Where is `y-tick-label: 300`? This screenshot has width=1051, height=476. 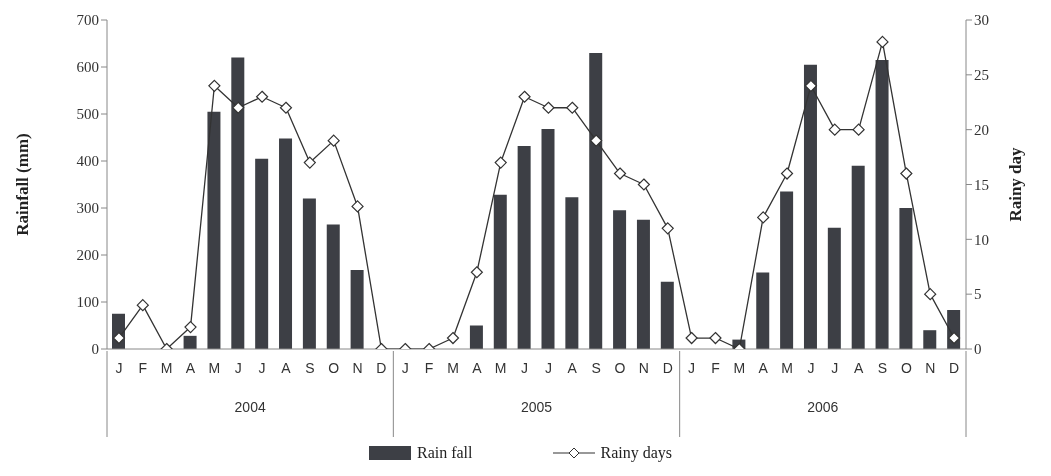
y-tick-label: 300 is located at coordinates (87, 208).